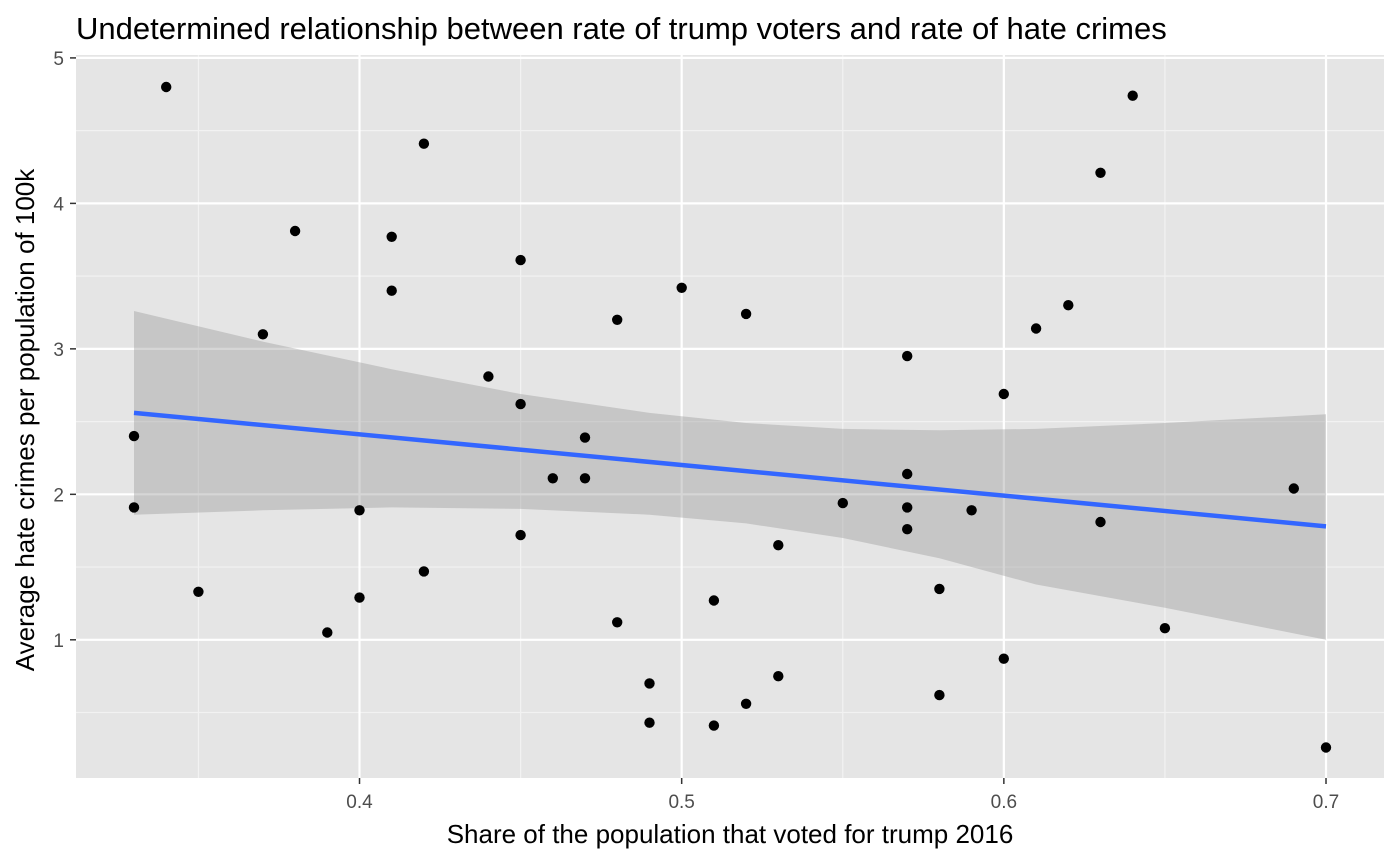  Describe the element at coordinates (58, 495) in the screenshot. I see `y-tick-label: 2` at that location.